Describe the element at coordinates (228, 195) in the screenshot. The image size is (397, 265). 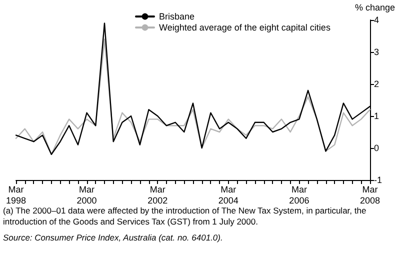
I see `x-tick-label: Mar 2004` at that location.